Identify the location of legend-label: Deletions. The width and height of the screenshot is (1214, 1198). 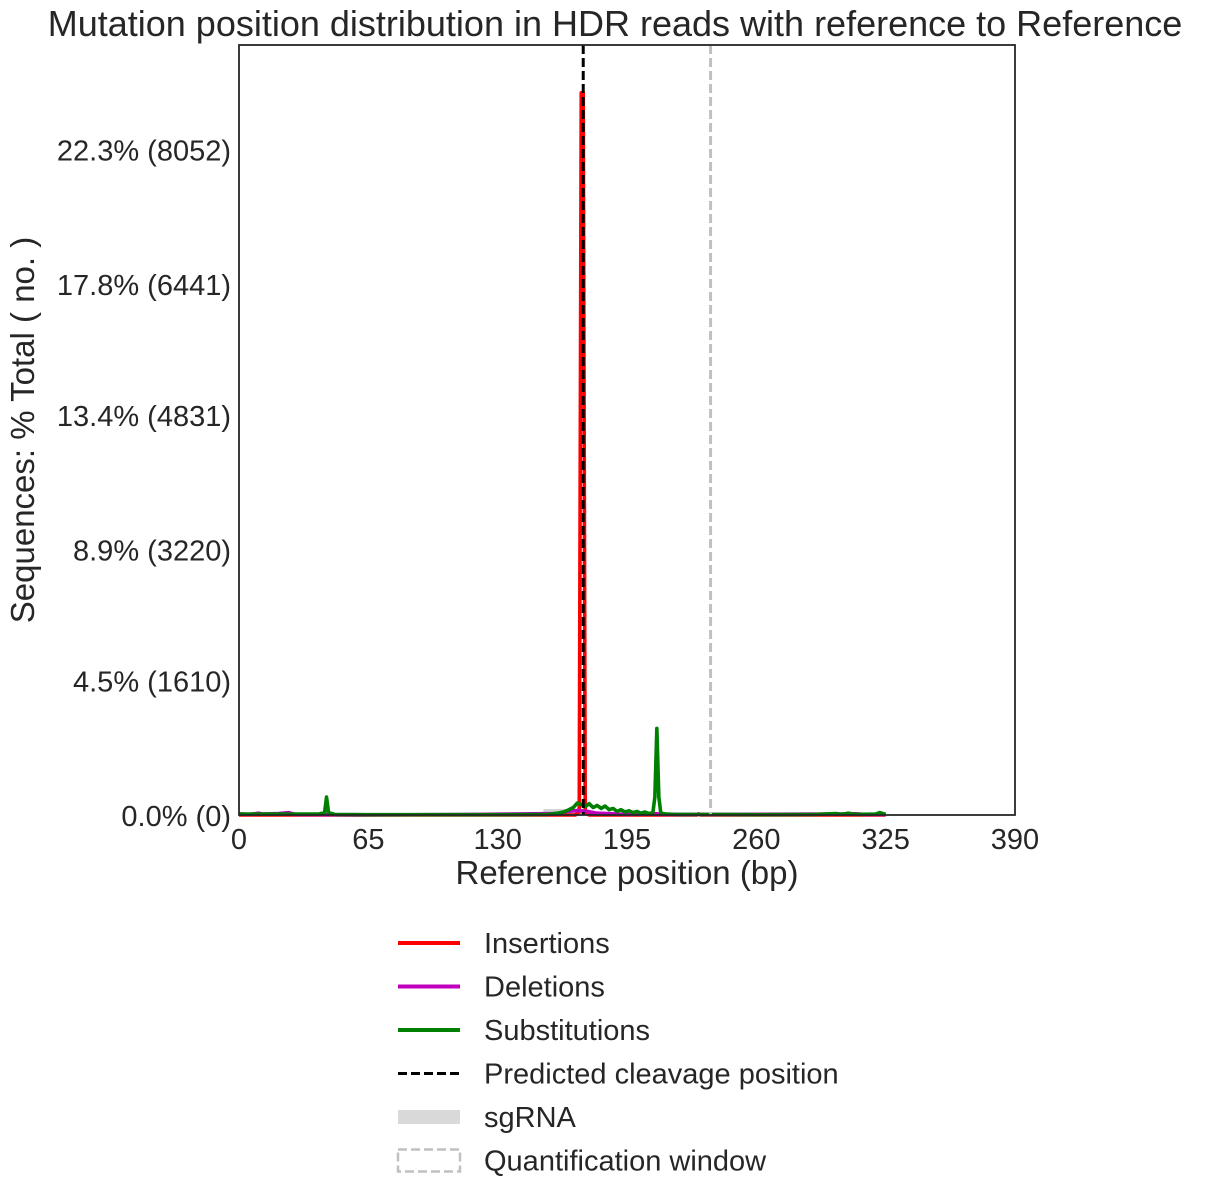
(544, 988).